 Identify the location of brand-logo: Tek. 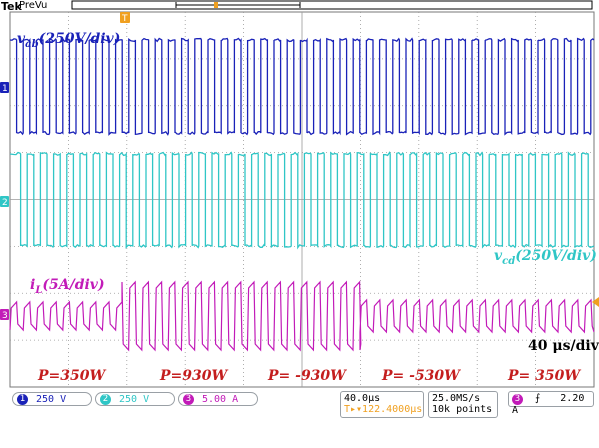
(11, 6).